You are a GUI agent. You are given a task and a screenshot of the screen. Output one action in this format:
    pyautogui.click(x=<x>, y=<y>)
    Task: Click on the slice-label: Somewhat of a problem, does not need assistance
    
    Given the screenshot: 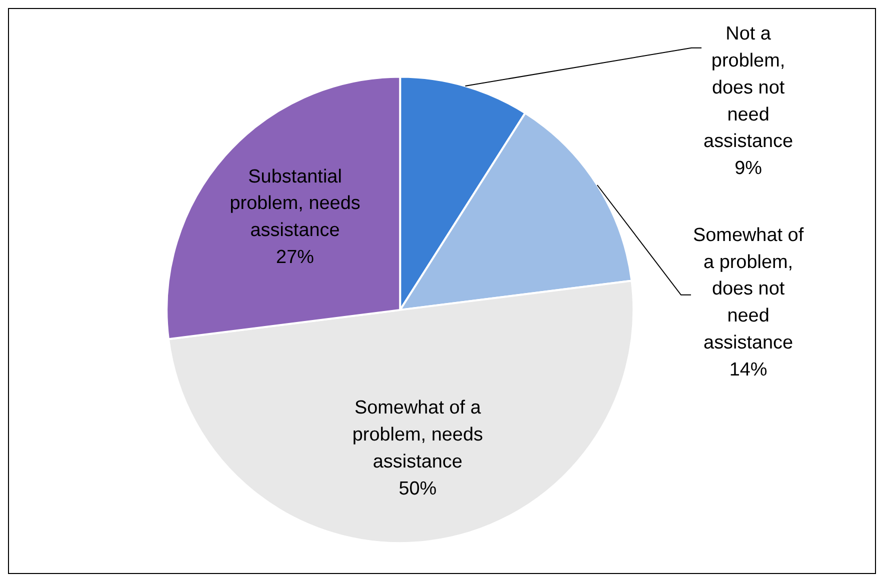 What is the action you would take?
    pyautogui.click(x=748, y=289)
    